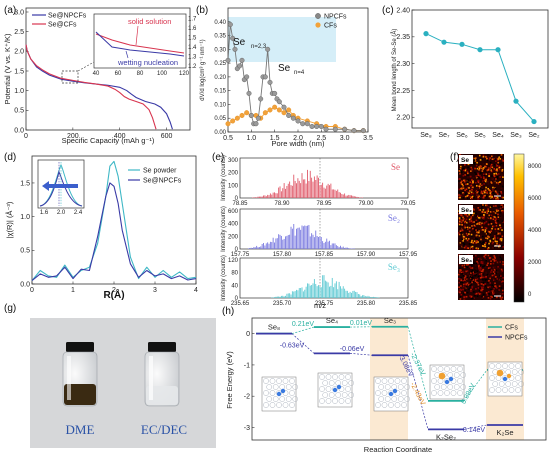  What do you see at coordinates (69, 378) in the screenshot?
I see `vial-dme-highlight` at bounding box center [69, 378].